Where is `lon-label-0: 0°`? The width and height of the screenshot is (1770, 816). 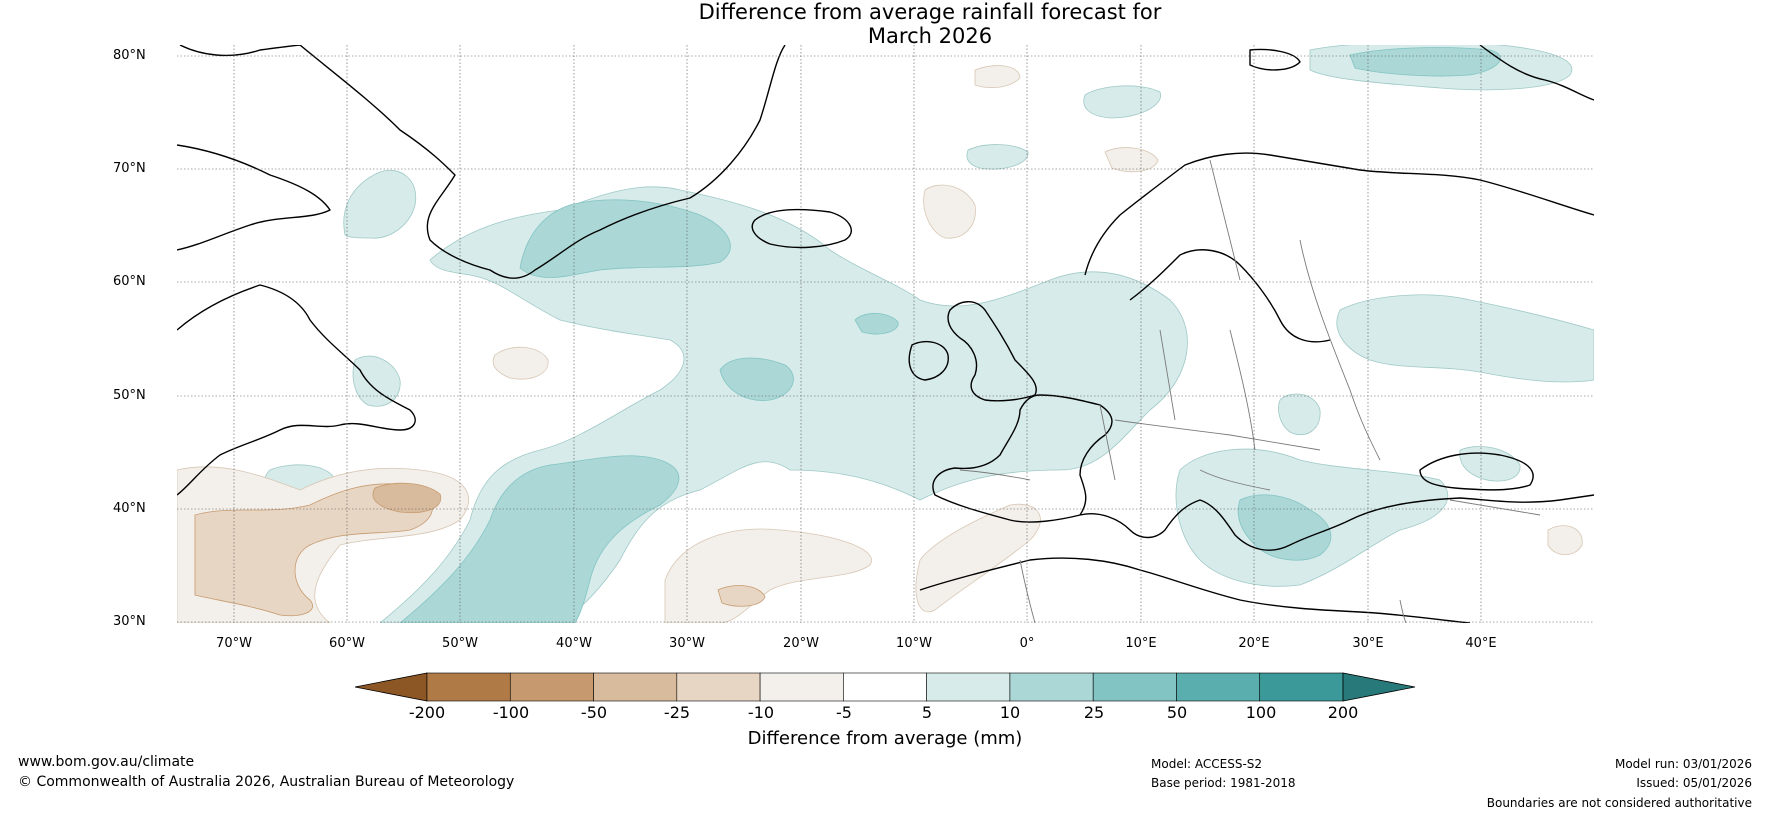 lon-label-0: 0° is located at coordinates (1027, 643).